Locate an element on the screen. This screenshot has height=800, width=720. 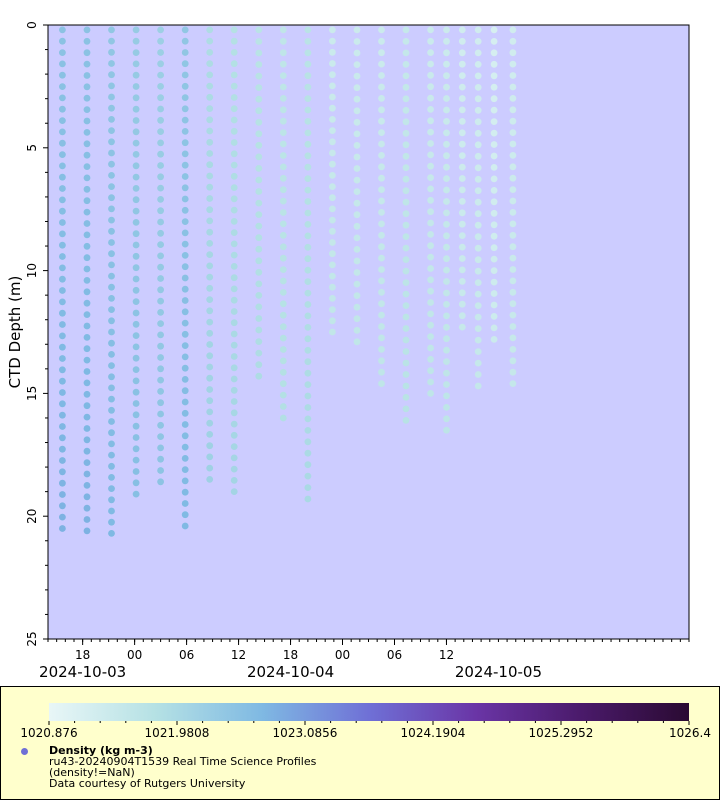
legend-constraint: (density!=NaN) is located at coordinates (92, 772).